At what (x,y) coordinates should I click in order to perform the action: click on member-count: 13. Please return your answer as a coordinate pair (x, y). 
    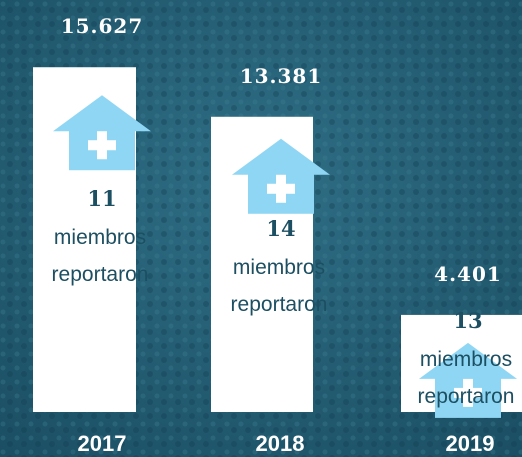
    Looking at the image, I should click on (467, 320).